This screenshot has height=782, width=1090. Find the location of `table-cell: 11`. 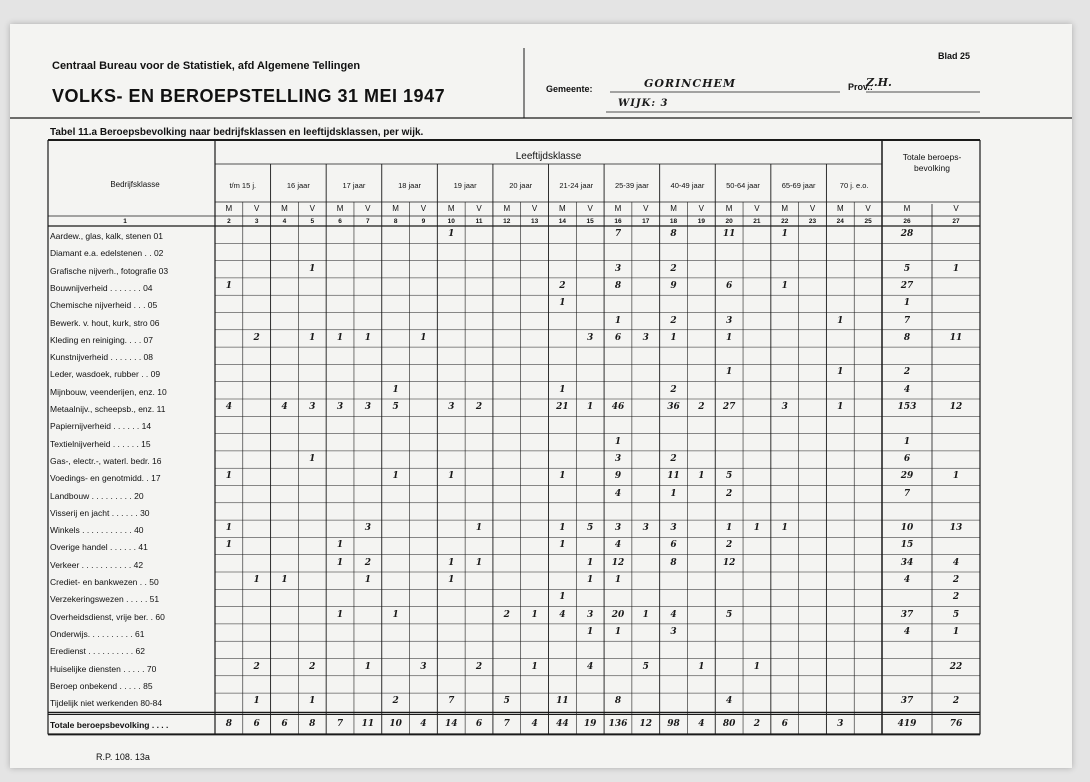

table-cell: 11 is located at coordinates (956, 337).